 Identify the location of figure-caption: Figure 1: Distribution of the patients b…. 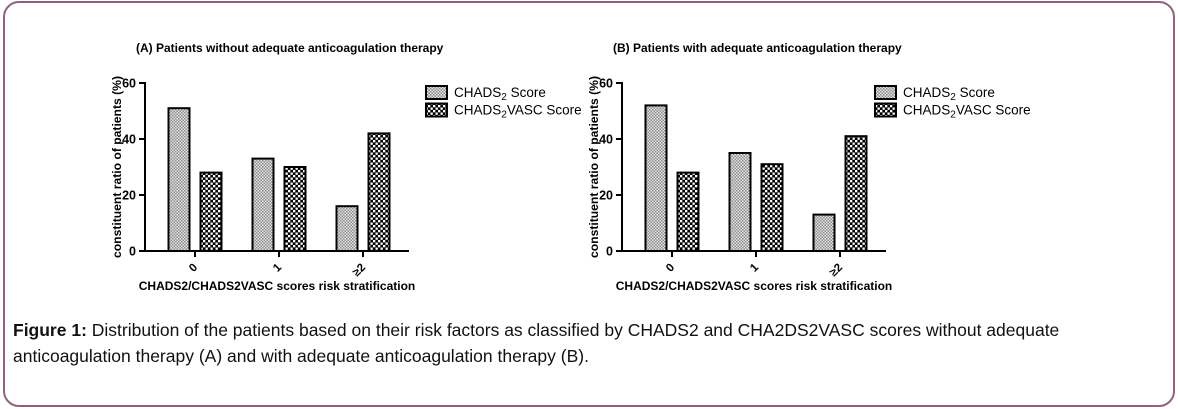
(578, 343).